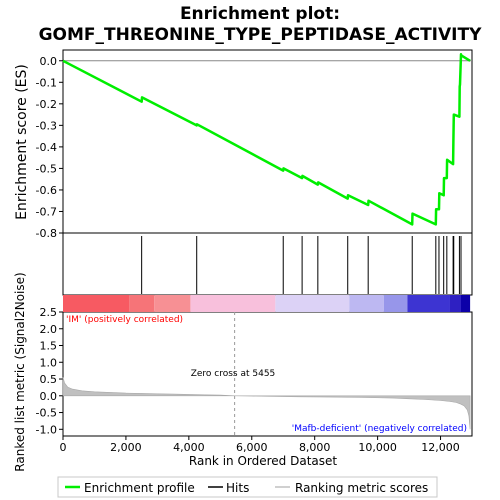 The width and height of the screenshot is (500, 500). What do you see at coordinates (46, 233) in the screenshot?
I see `es-y-tick-label: -0.8` at bounding box center [46, 233].